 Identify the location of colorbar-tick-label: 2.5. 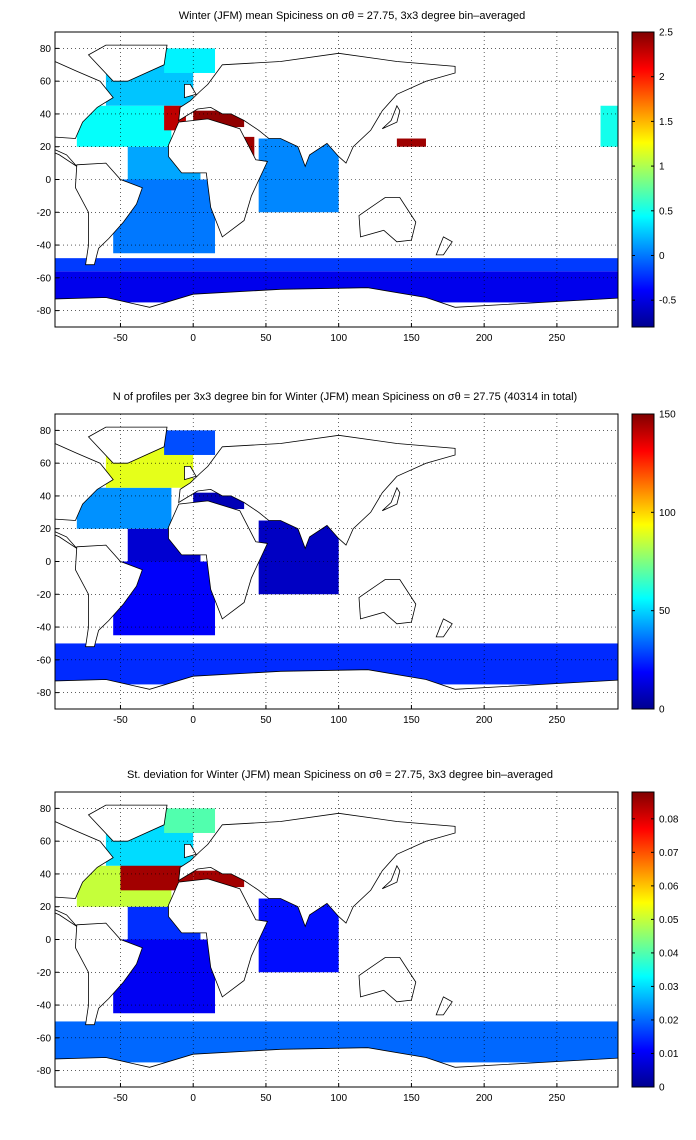
(666, 33).